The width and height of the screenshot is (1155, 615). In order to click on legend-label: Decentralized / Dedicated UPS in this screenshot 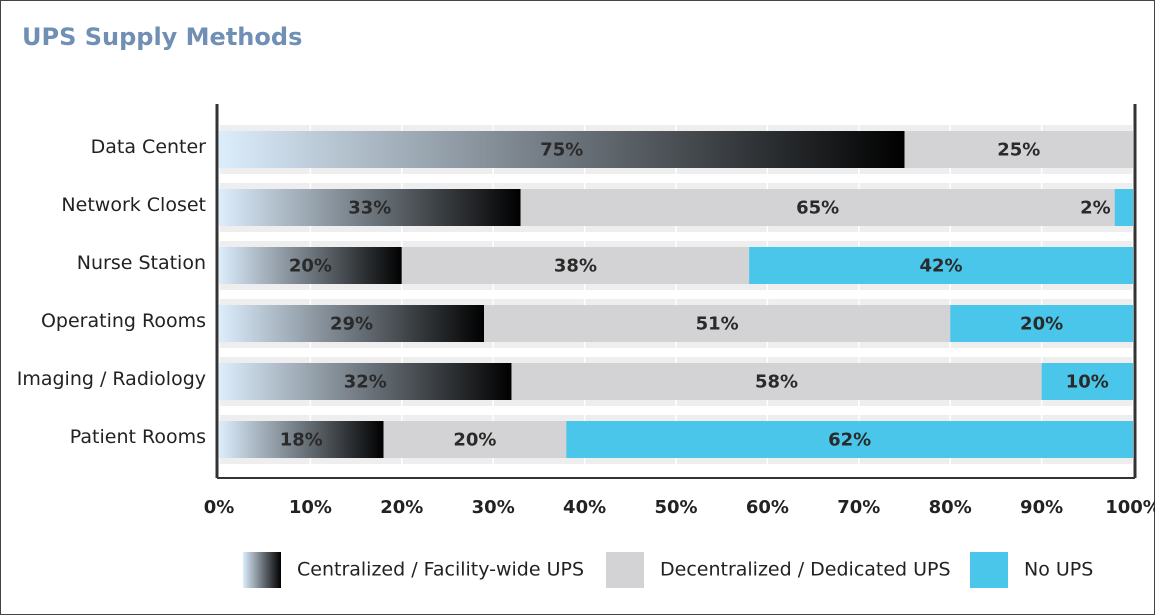, I will do `click(805, 570)`.